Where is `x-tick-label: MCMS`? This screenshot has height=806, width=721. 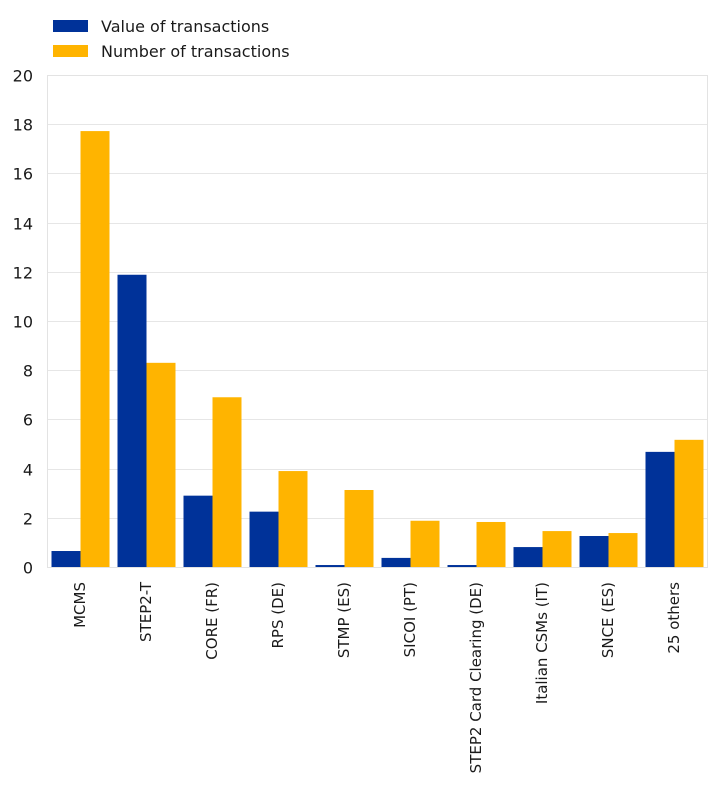
x-tick-label: MCMS is located at coordinates (80, 605).